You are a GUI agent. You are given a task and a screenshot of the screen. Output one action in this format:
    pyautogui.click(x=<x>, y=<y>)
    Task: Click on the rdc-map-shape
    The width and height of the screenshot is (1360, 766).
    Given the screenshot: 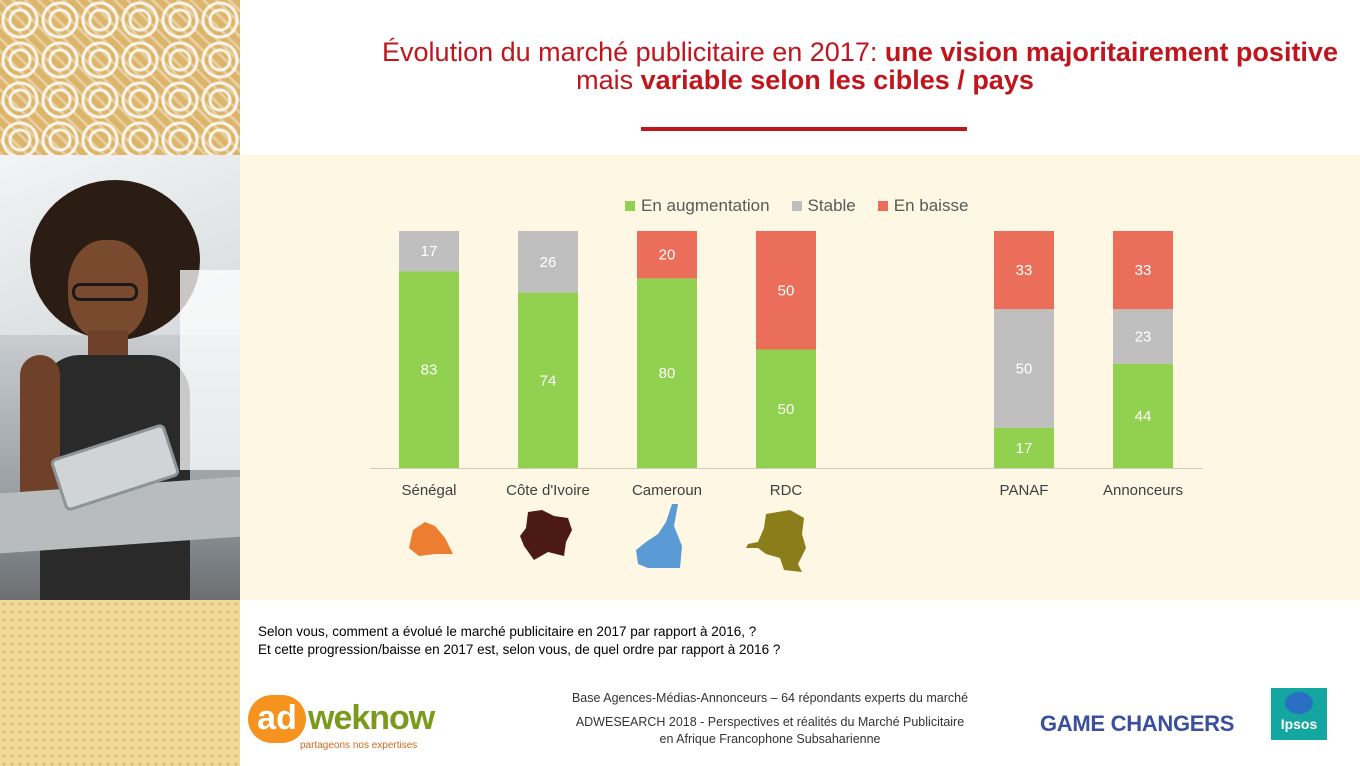 What is the action you would take?
    pyautogui.click(x=776, y=541)
    